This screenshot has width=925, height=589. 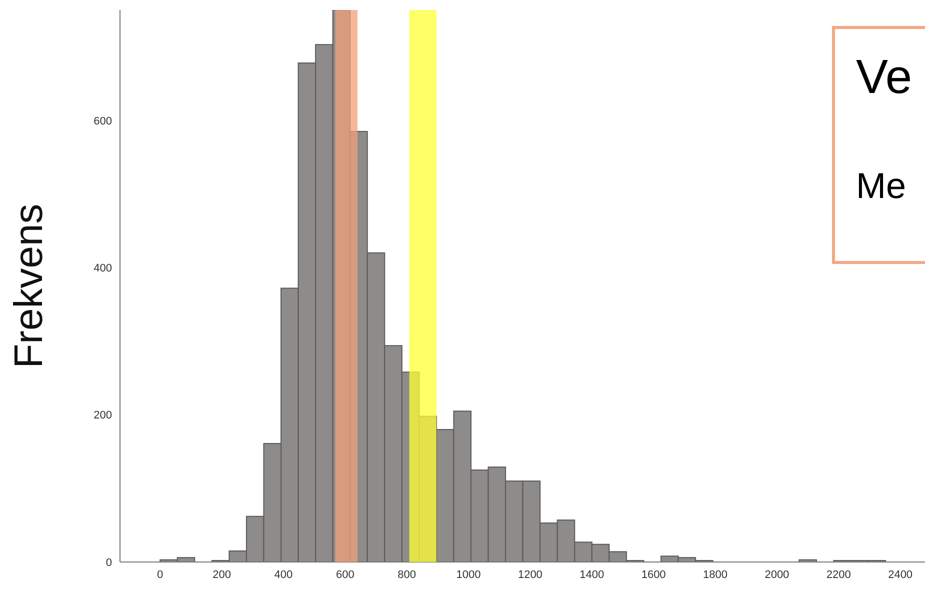 I want to click on annotation: Ve, so click(x=884, y=78).